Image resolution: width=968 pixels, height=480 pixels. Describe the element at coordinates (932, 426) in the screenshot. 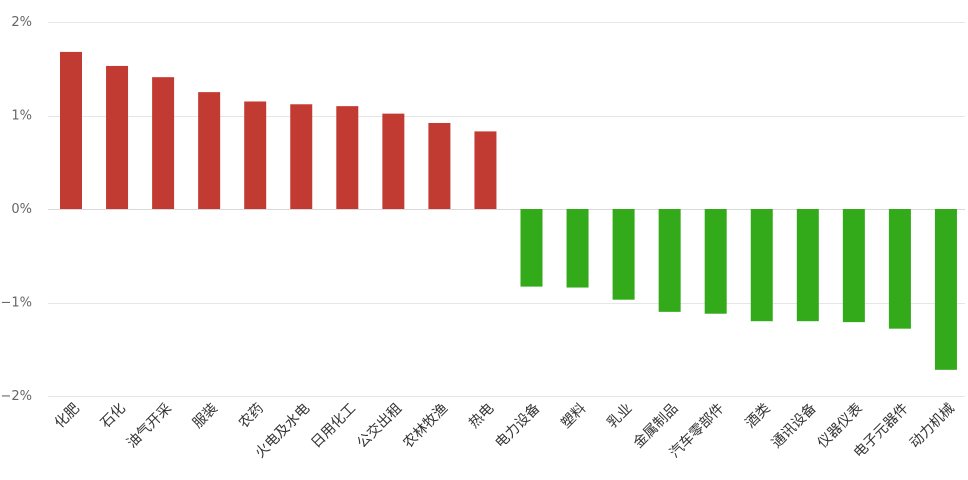

I see `x-tick-label: 动力机械` at that location.